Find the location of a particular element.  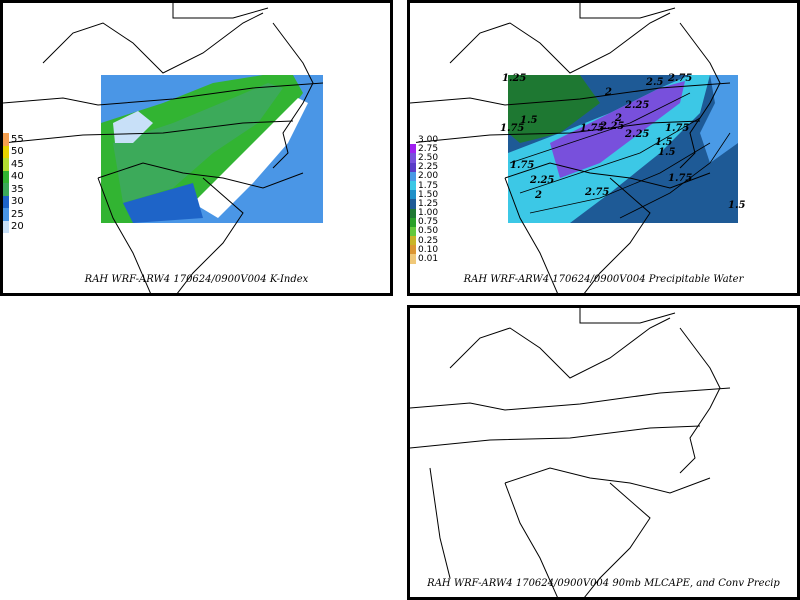

contour-label: 2.5 is located at coordinates (654, 82).